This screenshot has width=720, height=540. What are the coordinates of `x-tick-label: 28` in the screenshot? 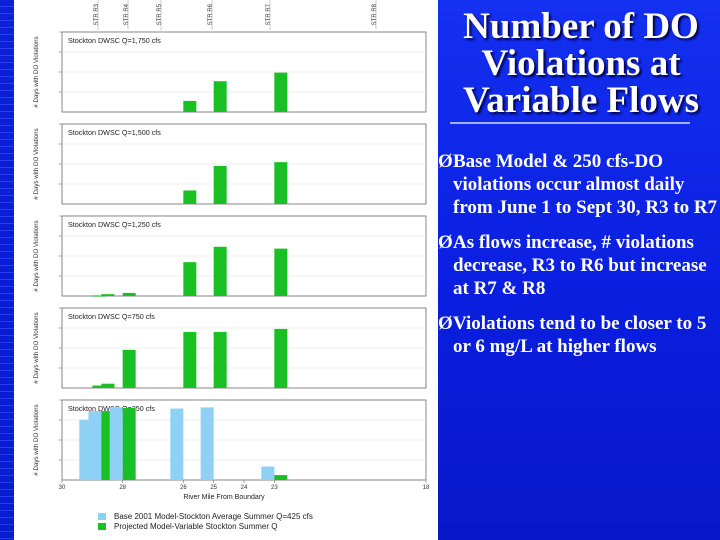 It's located at (122, 488).